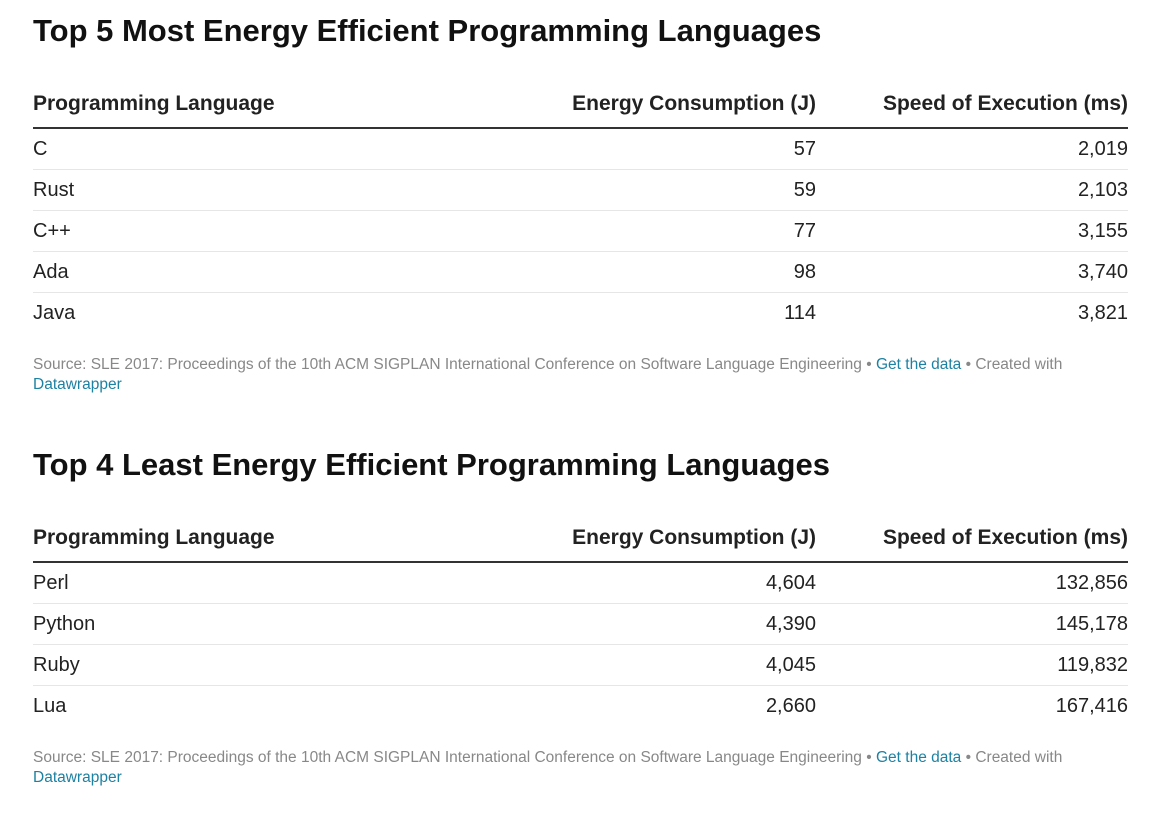 This screenshot has width=1162, height=813. What do you see at coordinates (1102, 313) in the screenshot?
I see `cell-speed: 3,821` at bounding box center [1102, 313].